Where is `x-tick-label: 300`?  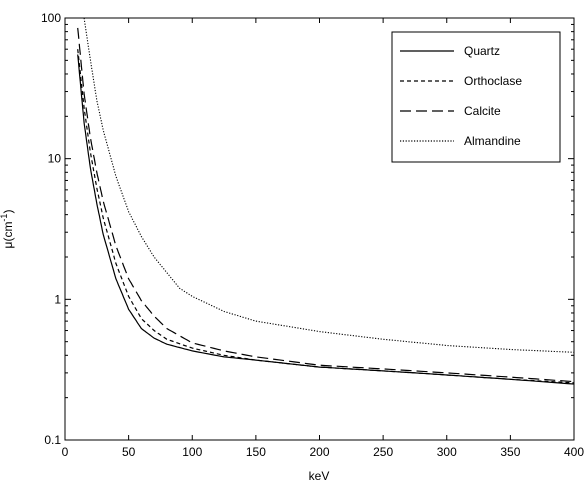 x-tick-label: 300 is located at coordinates (447, 452).